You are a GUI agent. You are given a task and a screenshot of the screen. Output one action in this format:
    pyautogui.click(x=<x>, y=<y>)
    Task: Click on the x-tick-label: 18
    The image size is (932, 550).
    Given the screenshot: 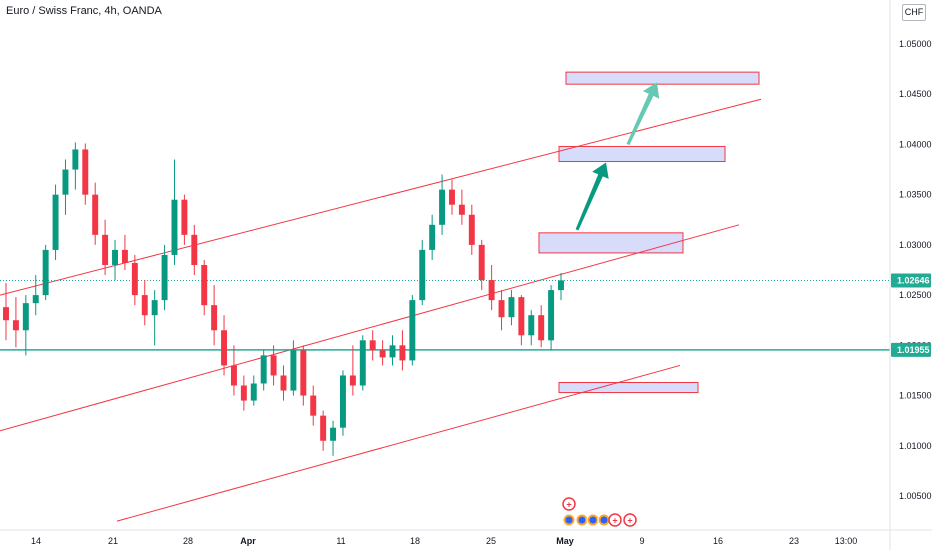 What is the action you would take?
    pyautogui.click(x=415, y=541)
    